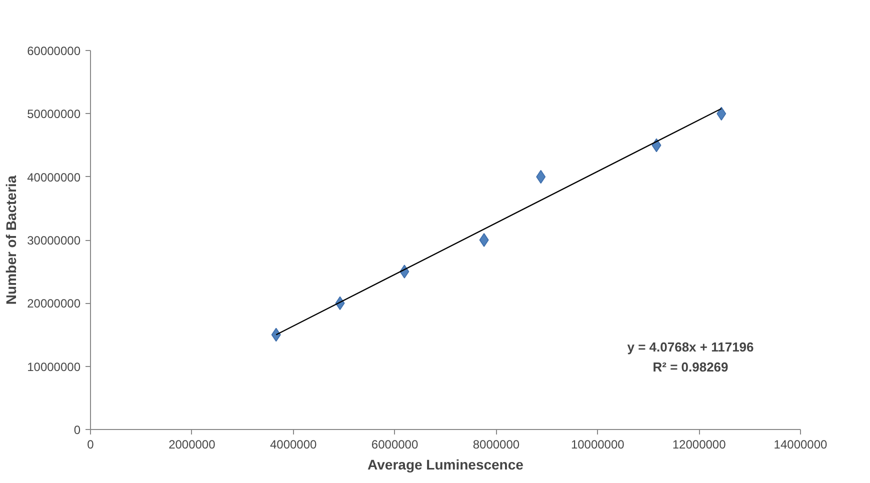 This screenshot has width=870, height=483. Describe the element at coordinates (699, 445) in the screenshot. I see `x-tick-label: 12000000` at that location.